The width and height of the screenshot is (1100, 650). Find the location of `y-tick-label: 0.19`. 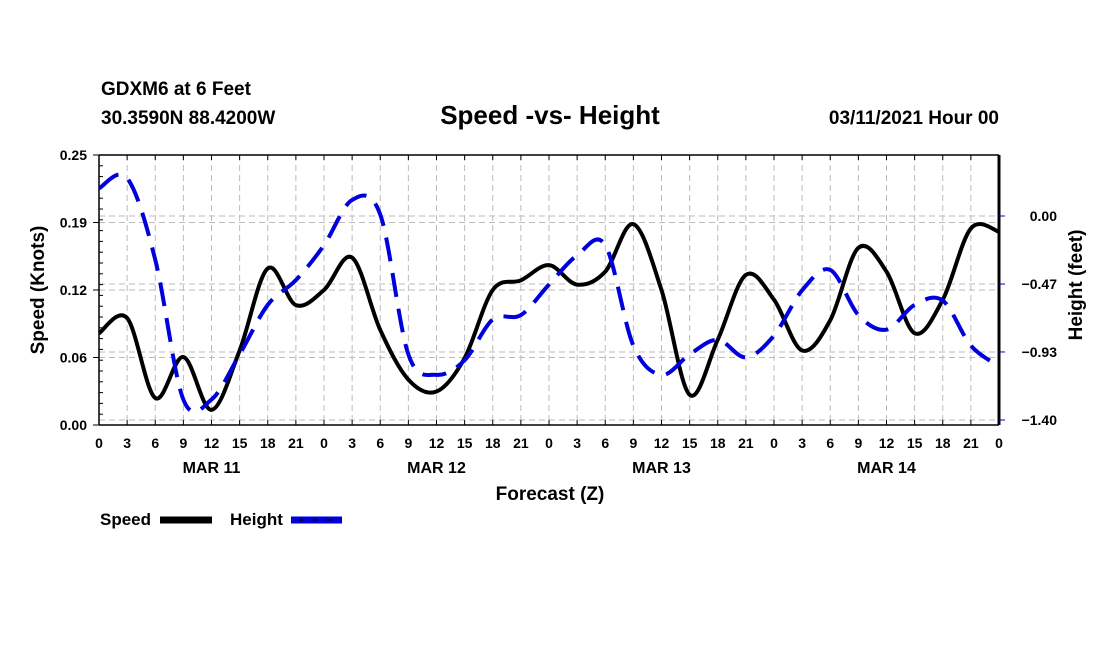

y-tick-label: 0.19 is located at coordinates (73, 223).